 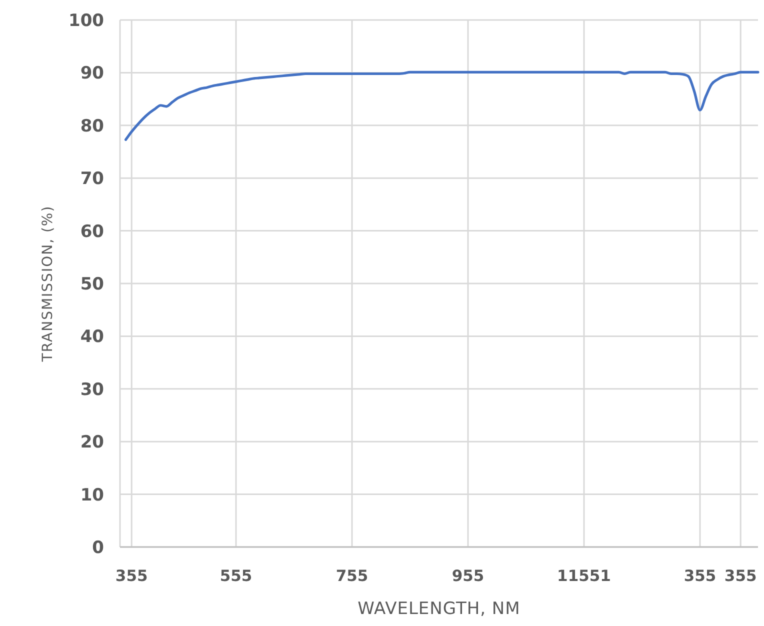 I want to click on x-tick-label: 755, so click(x=352, y=576).